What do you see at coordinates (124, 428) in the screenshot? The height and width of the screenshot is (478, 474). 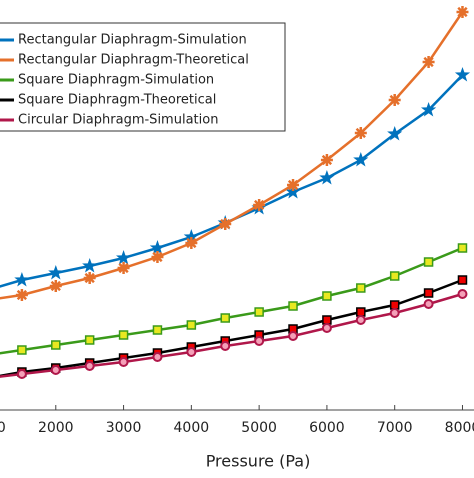 I see `x-tick-label: 3000` at bounding box center [124, 428].